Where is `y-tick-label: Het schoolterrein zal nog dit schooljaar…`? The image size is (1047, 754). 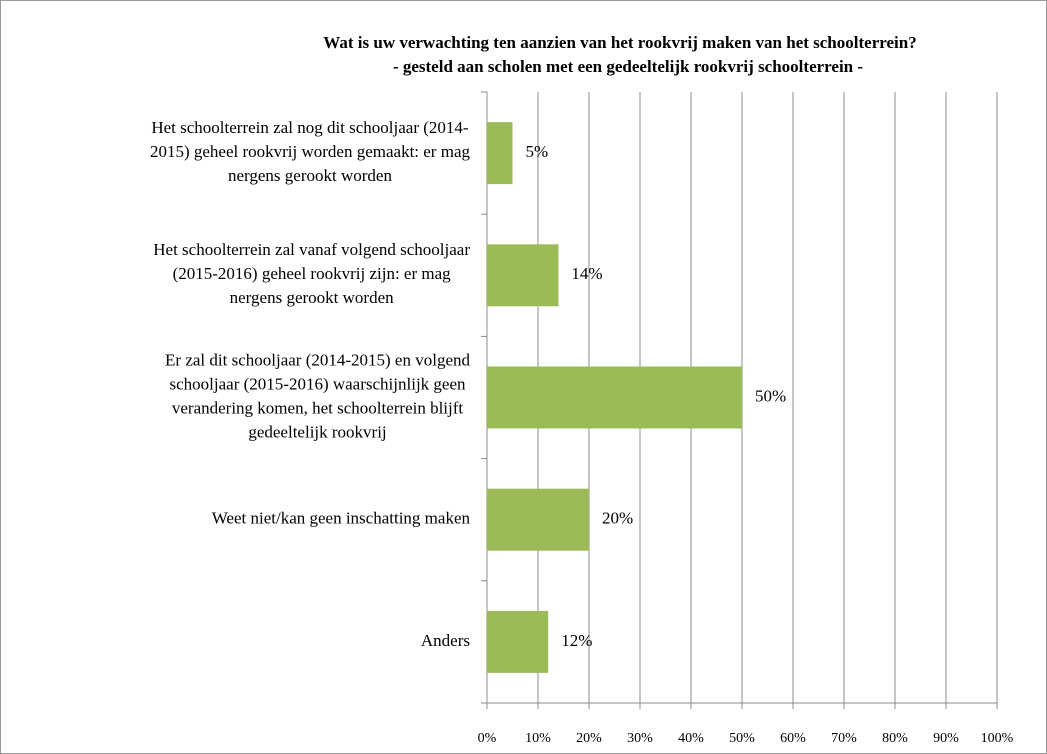 y-tick-label: Het schoolterrein zal nog dit schooljaar… is located at coordinates (310, 127).